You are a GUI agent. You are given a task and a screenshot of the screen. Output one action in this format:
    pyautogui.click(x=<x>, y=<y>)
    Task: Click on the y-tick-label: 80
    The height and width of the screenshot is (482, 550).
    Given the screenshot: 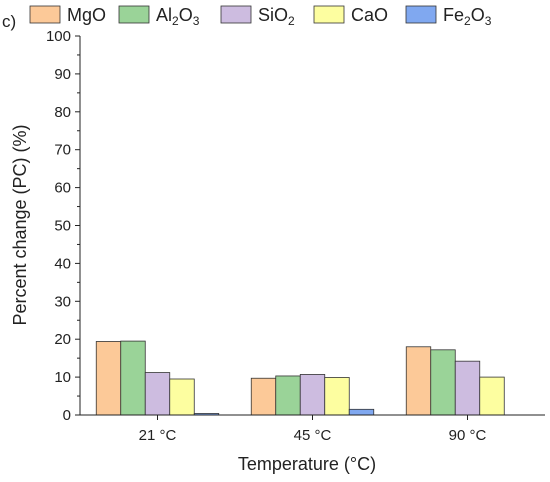 What is the action you would take?
    pyautogui.click(x=62, y=112)
    